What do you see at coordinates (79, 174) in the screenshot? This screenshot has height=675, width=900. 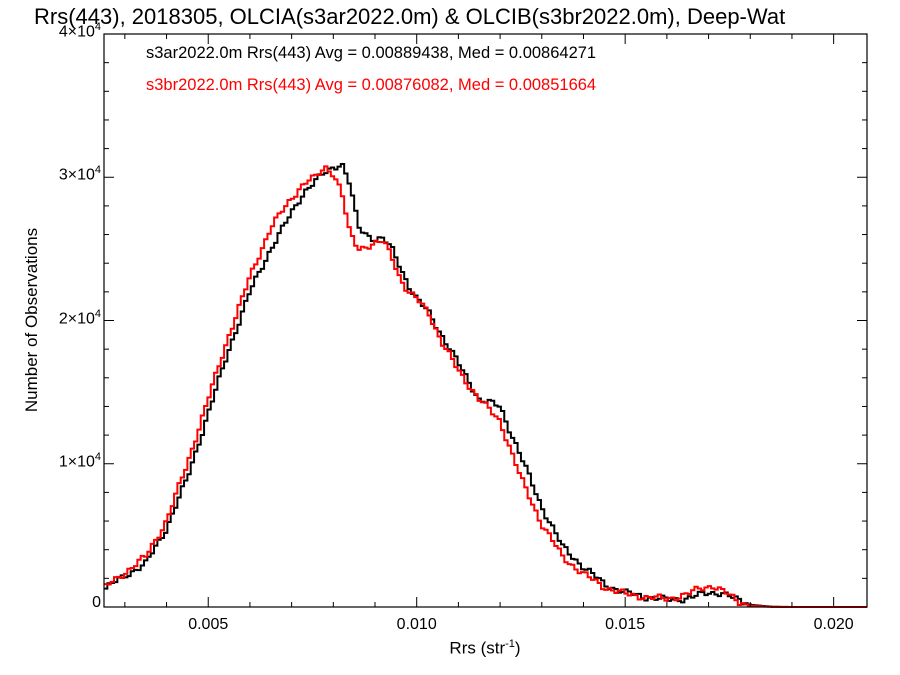 I see `y-tick-label: 3×10⁴` at bounding box center [79, 174].